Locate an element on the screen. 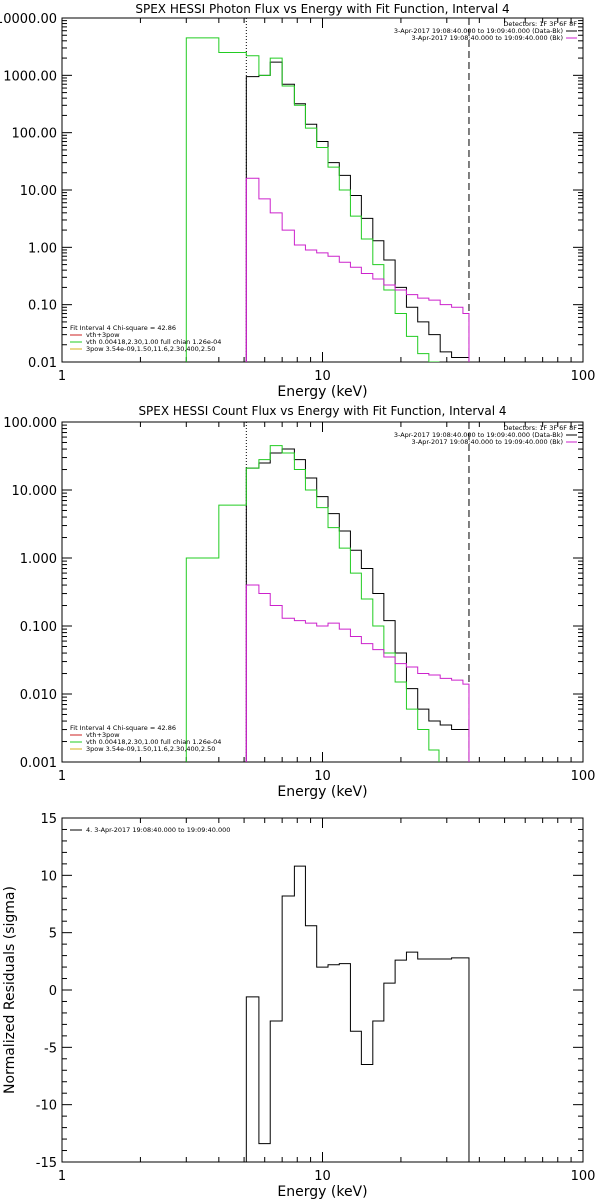 This screenshot has height=1200, width=600. y-tick-label: 0 is located at coordinates (53, 991).